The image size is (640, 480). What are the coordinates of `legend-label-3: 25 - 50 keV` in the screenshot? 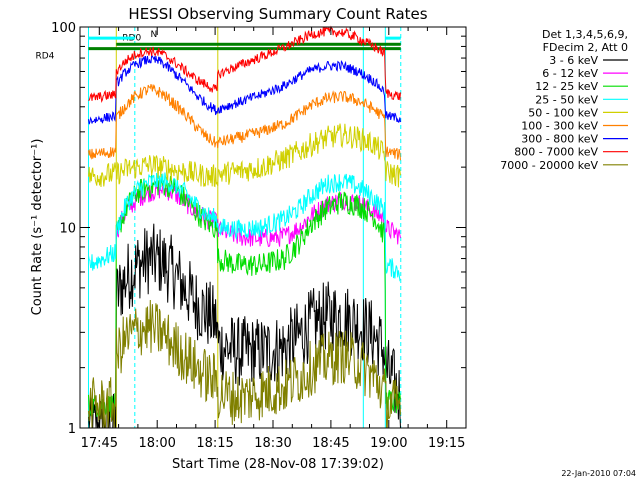 It's located at (566, 99).